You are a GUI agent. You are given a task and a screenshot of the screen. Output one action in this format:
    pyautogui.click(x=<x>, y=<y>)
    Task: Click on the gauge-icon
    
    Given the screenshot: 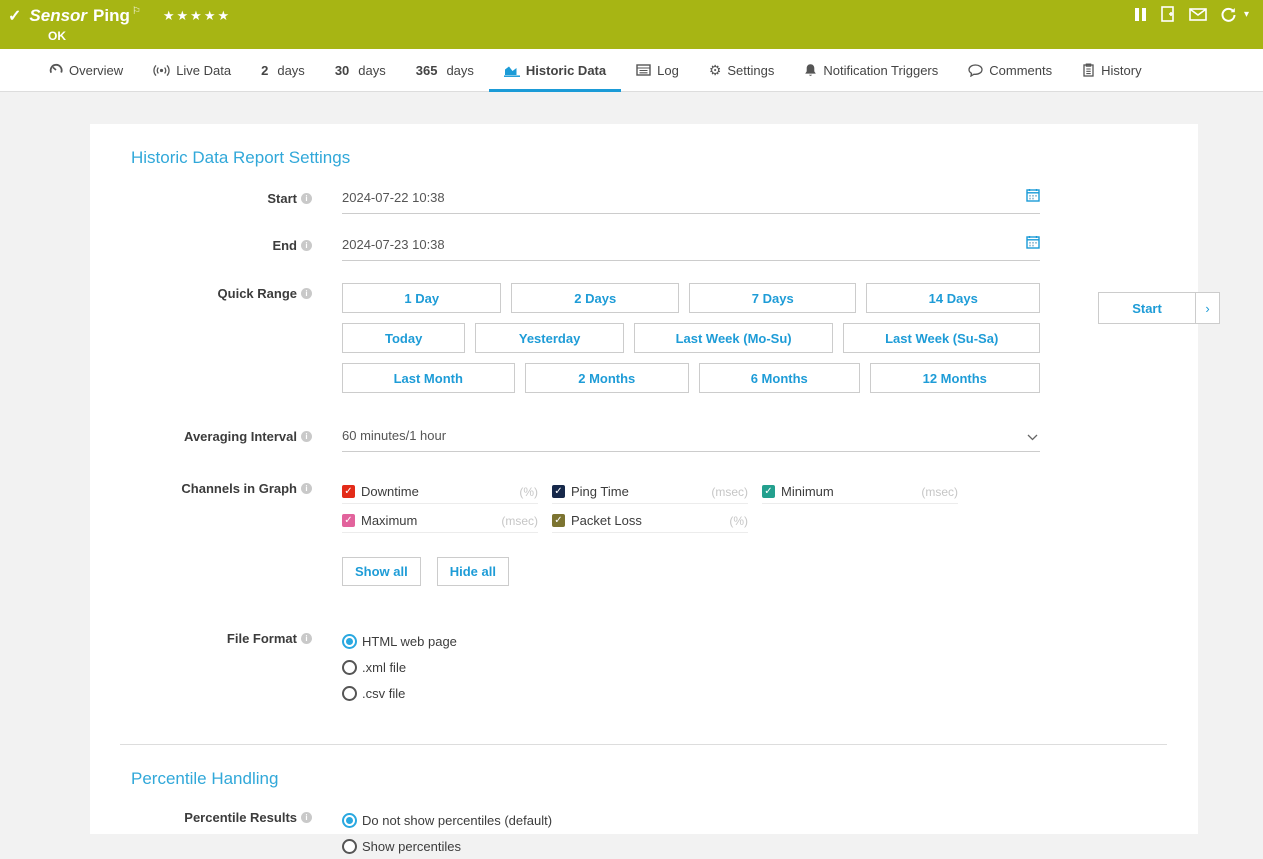 What is the action you would take?
    pyautogui.click(x=56, y=70)
    